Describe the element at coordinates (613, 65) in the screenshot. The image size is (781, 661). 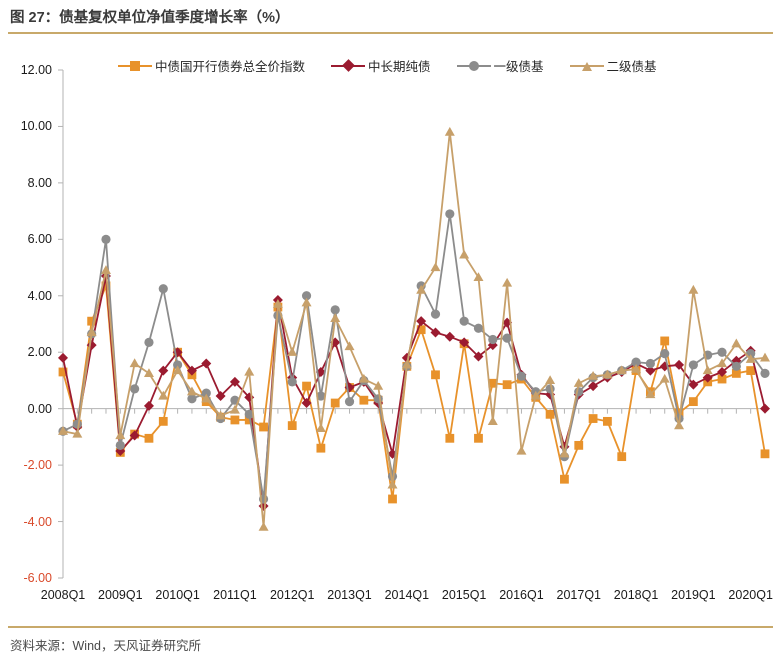
I see `legend-item-3: 二级债基` at that location.